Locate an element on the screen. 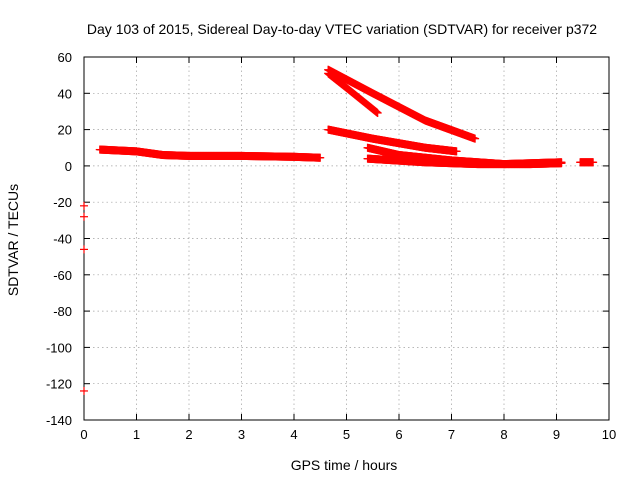 This screenshot has height=480, width=640. y-tick-label: 20 is located at coordinates (65, 130).